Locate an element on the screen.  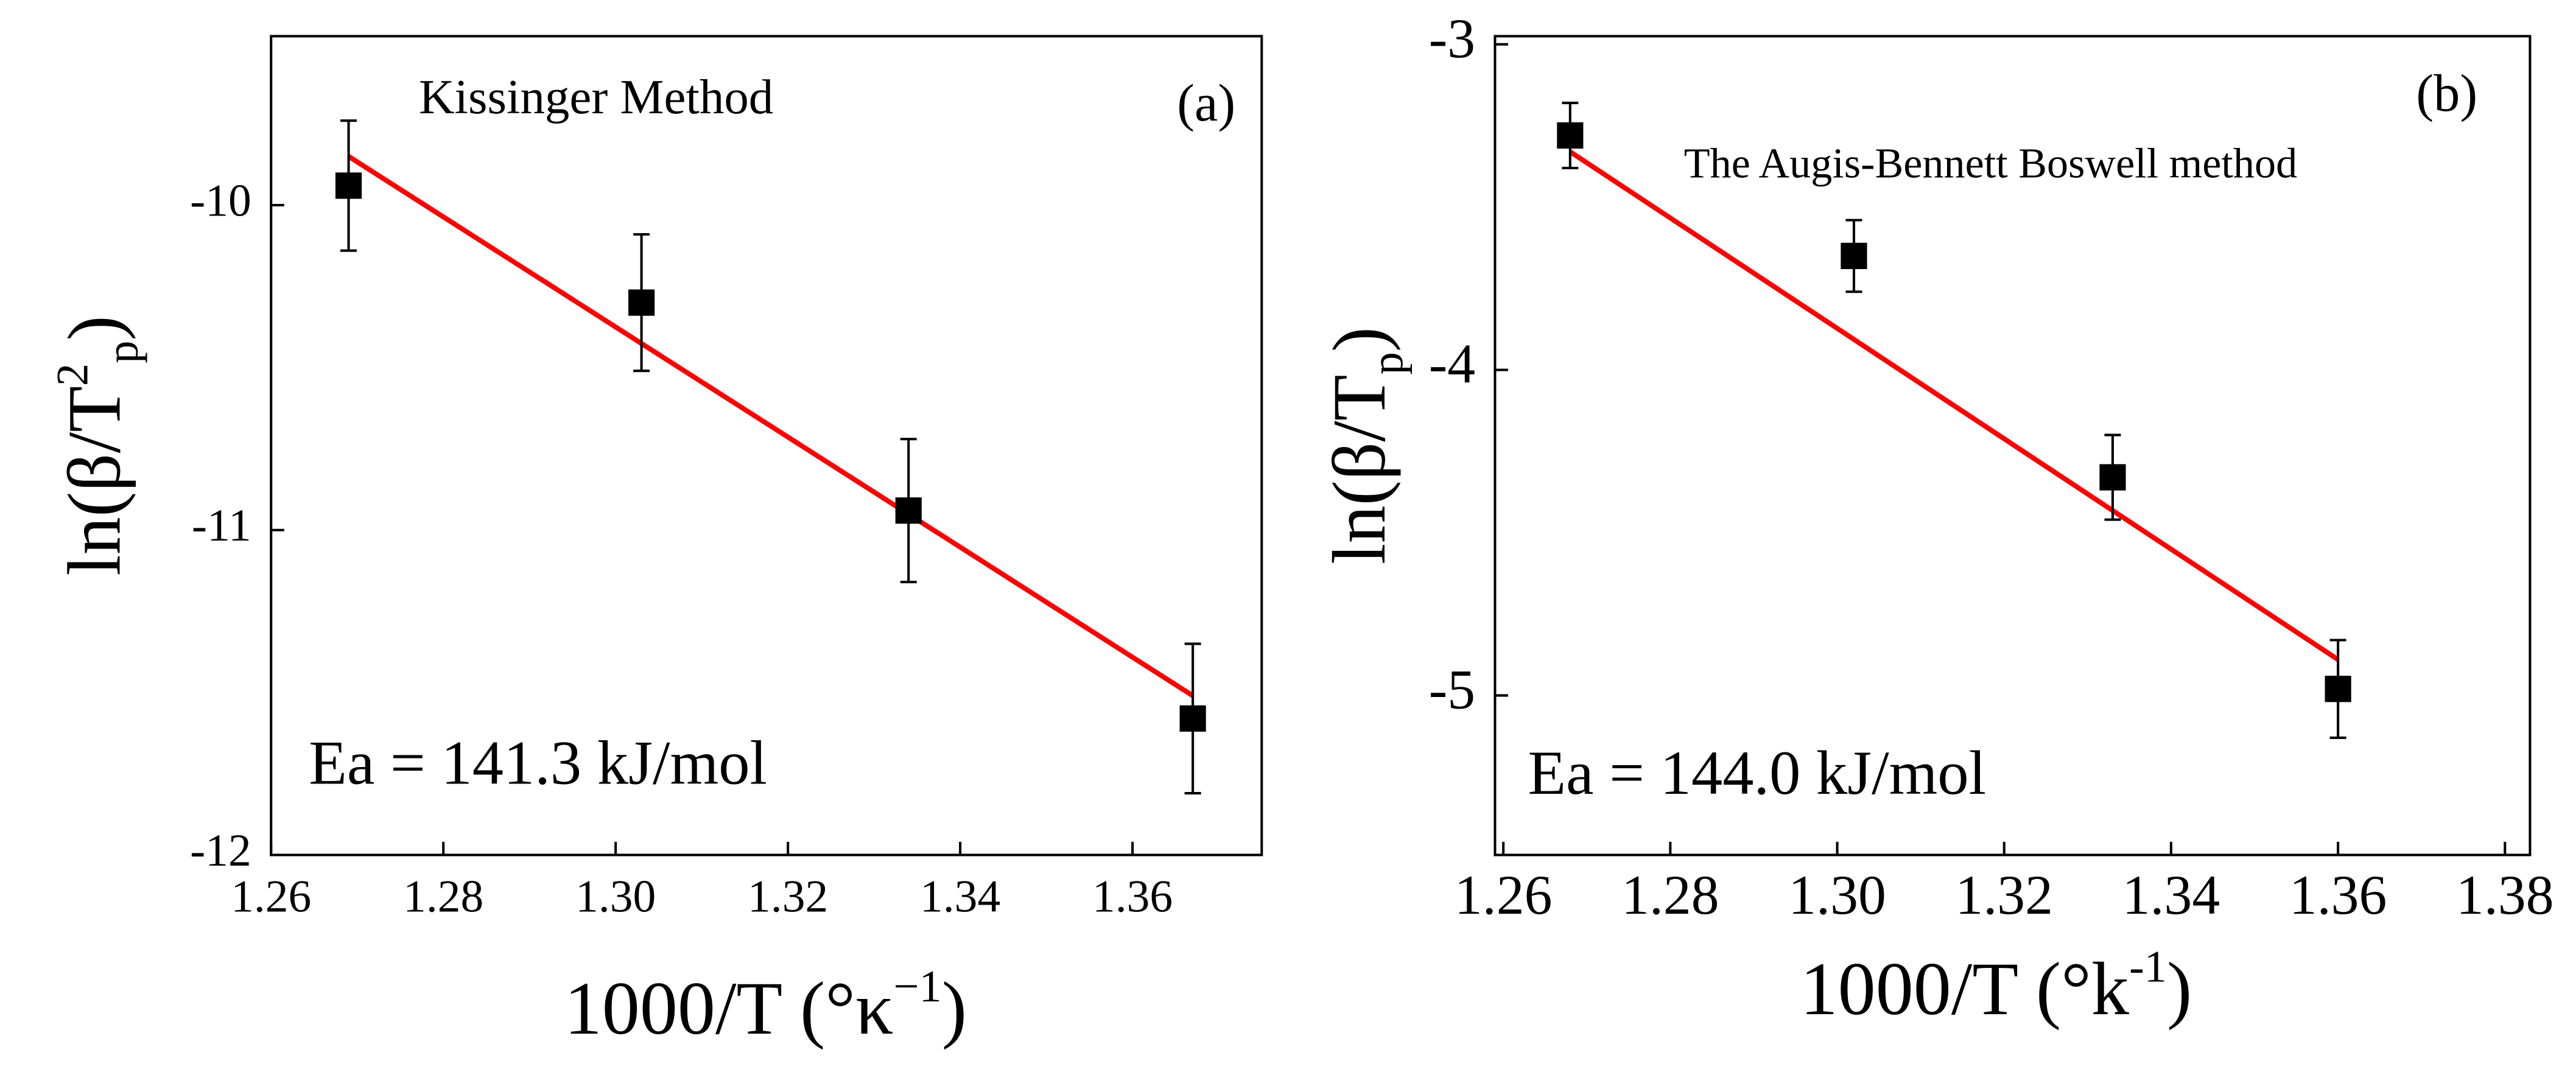
y-tick-label: -11 is located at coordinates (222, 525).